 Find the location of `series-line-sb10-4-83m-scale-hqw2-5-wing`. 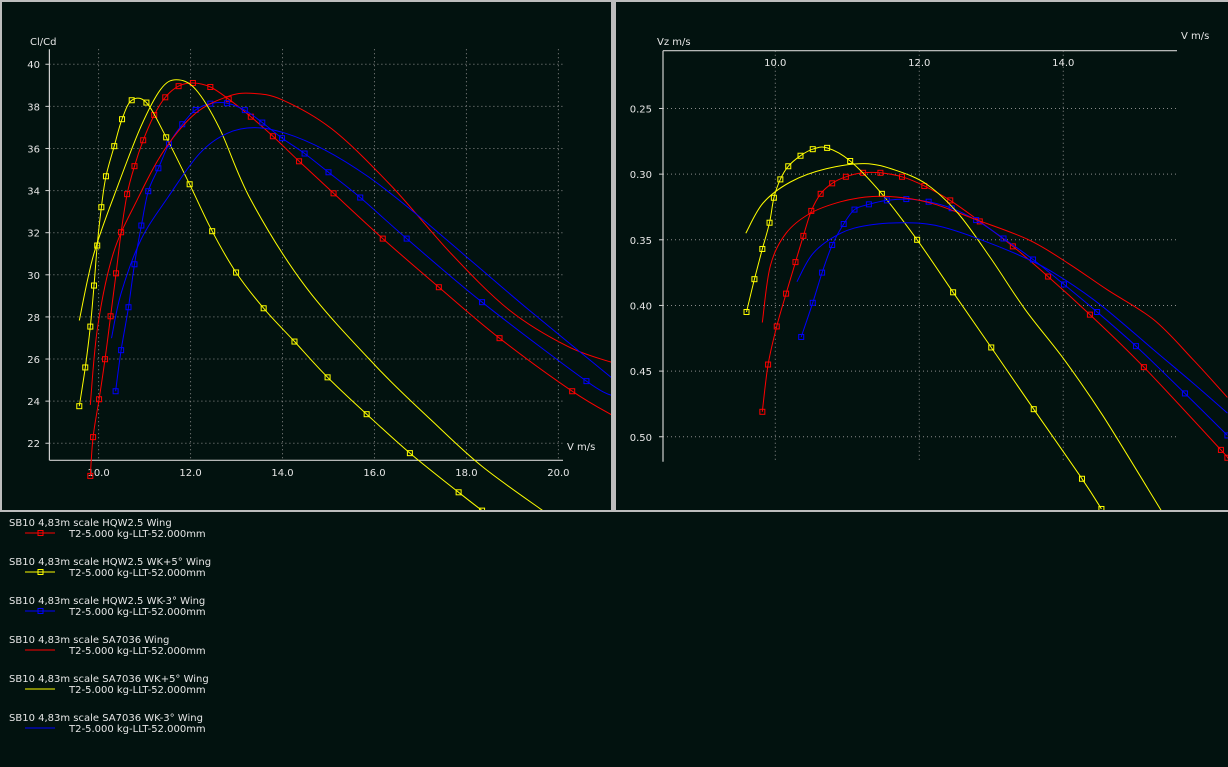

series-line-sb10-4-83m-scale-hqw2-5-wing is located at coordinates (994, 315).